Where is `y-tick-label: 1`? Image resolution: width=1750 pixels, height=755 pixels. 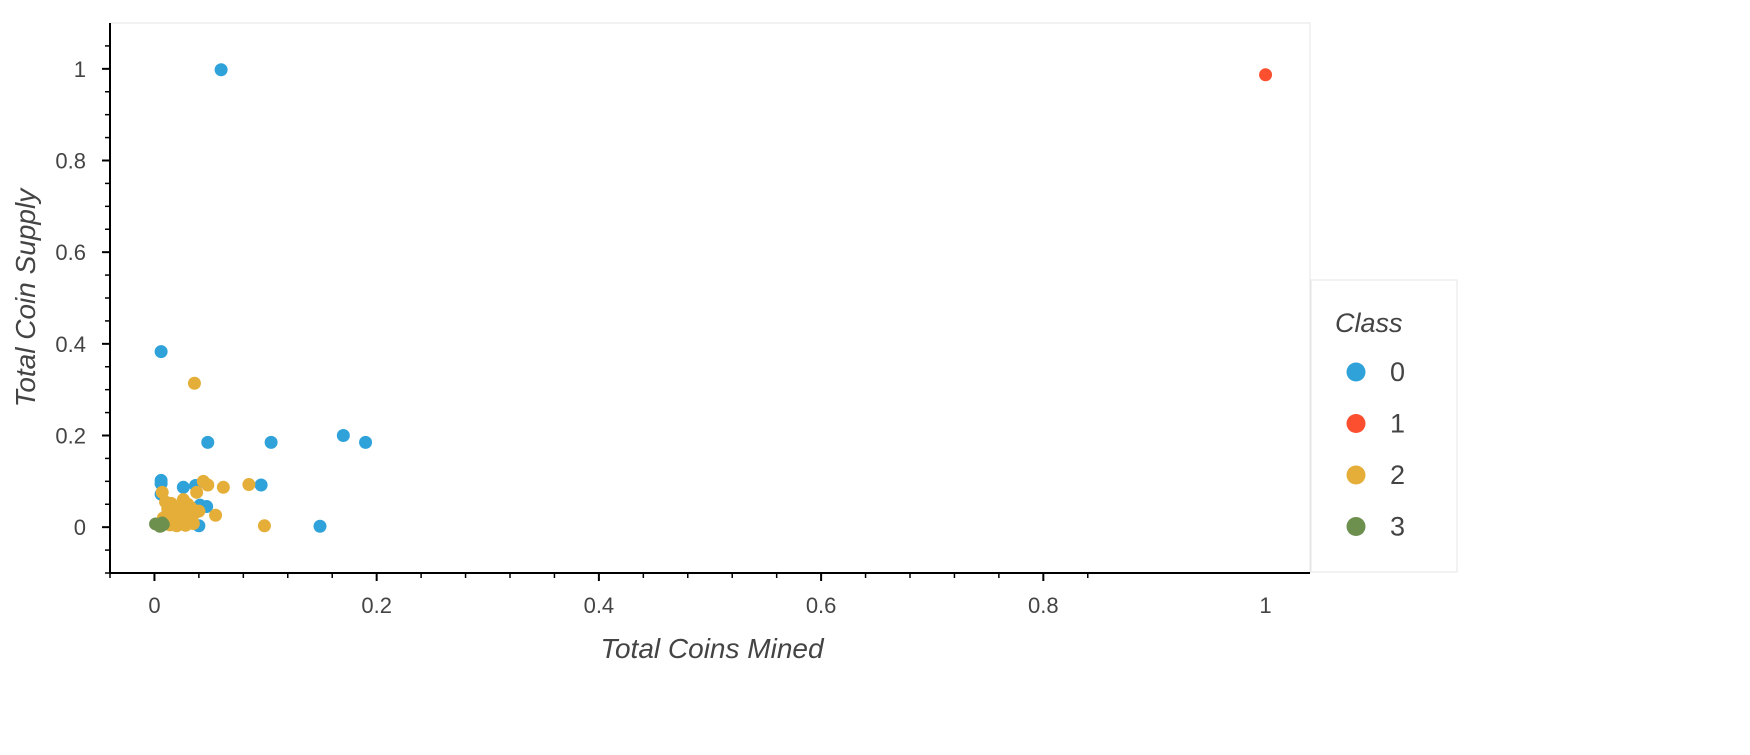 y-tick-label: 1 is located at coordinates (80, 69).